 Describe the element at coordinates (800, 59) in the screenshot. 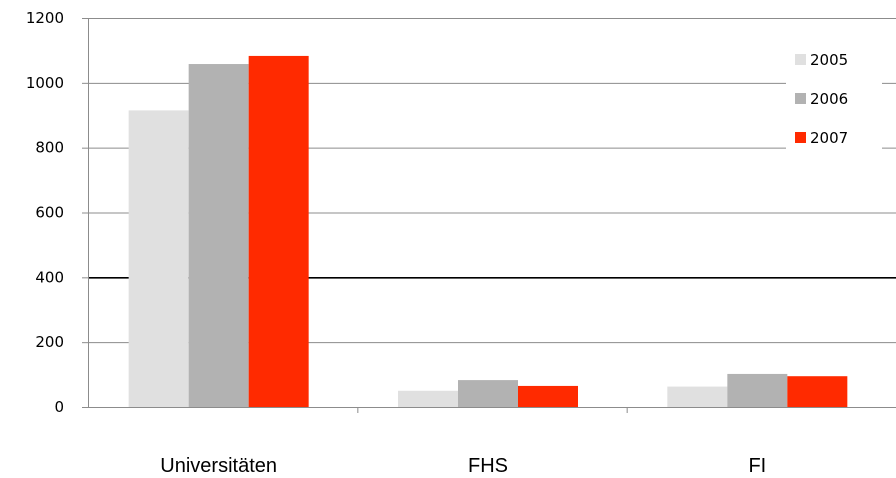

I see `legend-swatch-2005` at that location.